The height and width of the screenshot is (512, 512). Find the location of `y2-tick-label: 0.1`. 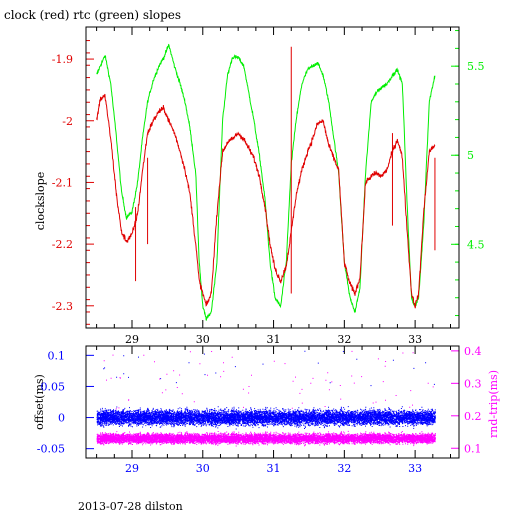

y2-tick-label: 0.1 is located at coordinates (473, 448).